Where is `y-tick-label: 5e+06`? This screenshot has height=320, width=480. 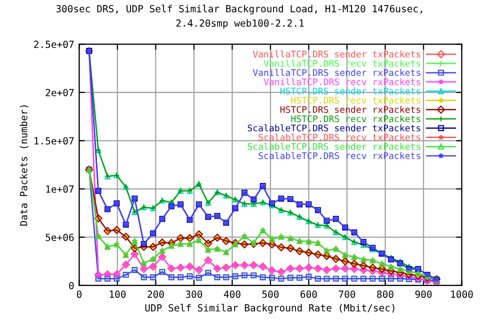
y-tick-label: 5e+06 is located at coordinates (60, 238).